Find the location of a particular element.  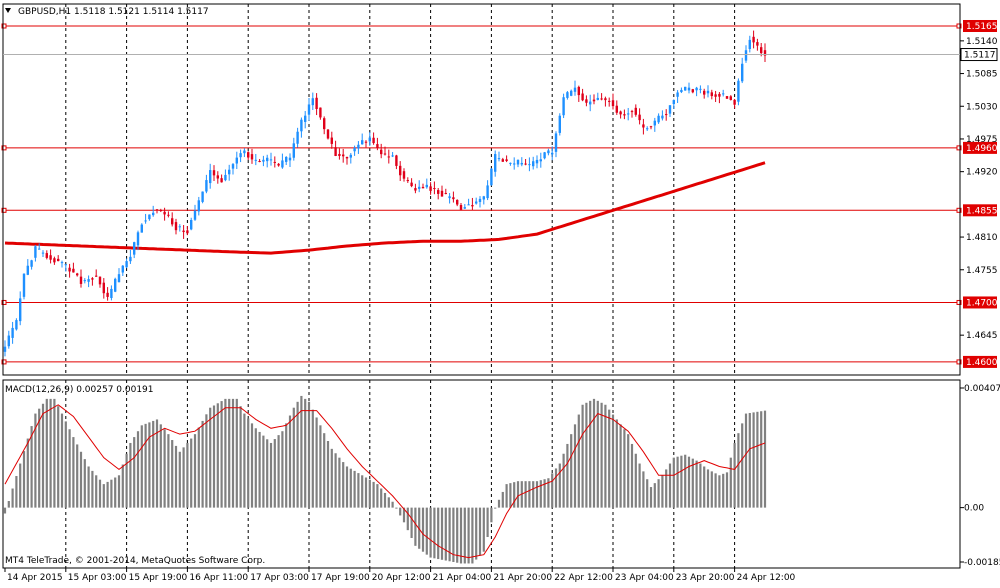

x-tick-label: 21 Apr 20:00 is located at coordinates (522, 578).